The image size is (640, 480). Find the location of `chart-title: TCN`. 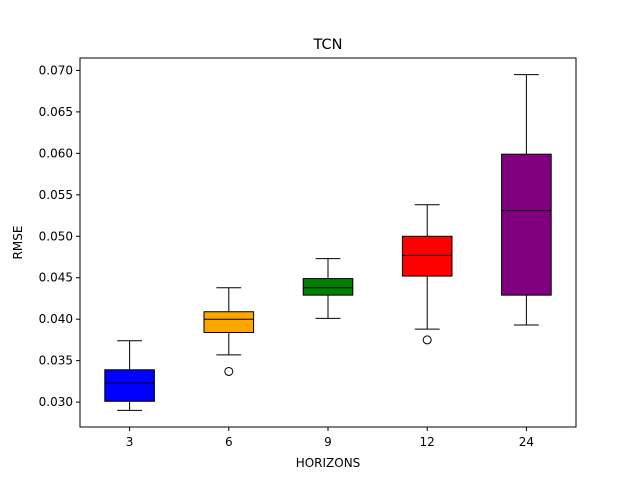

chart-title: TCN is located at coordinates (328, 45).